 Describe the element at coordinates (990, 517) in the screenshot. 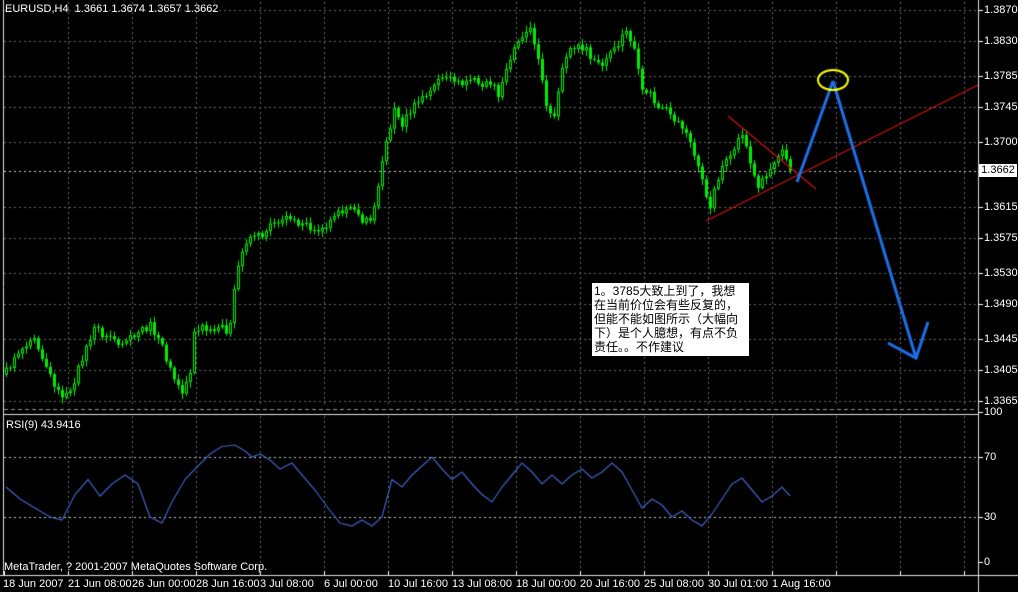

I see `rsi-scale-label: 30` at that location.